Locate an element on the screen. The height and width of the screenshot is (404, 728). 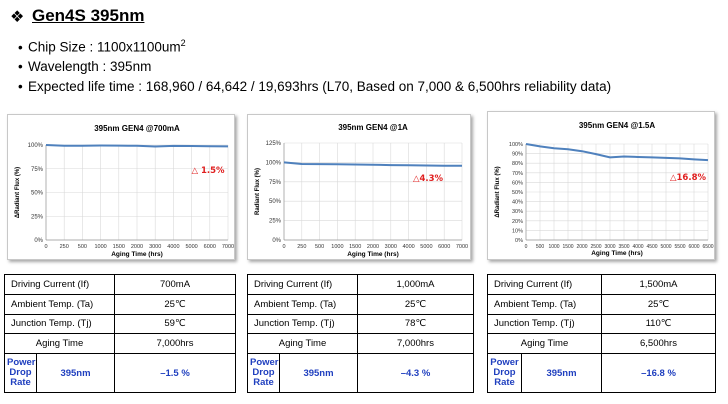
x-tick-label: 0 is located at coordinates (526, 247).